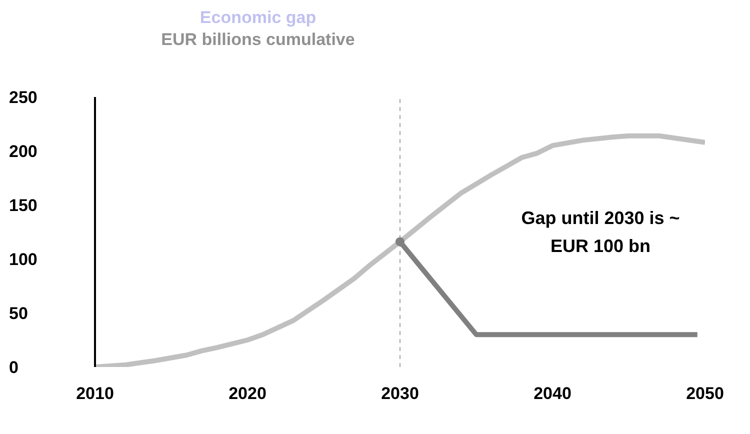 The height and width of the screenshot is (434, 750). Describe the element at coordinates (553, 394) in the screenshot. I see `x-tick-label: 2040` at that location.